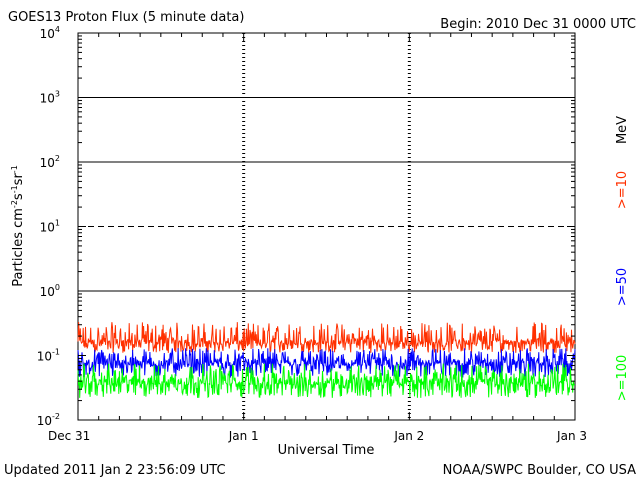 This screenshot has height=480, width=640. Describe the element at coordinates (50, 98) in the screenshot. I see `y-tick-label: 10³` at that location.